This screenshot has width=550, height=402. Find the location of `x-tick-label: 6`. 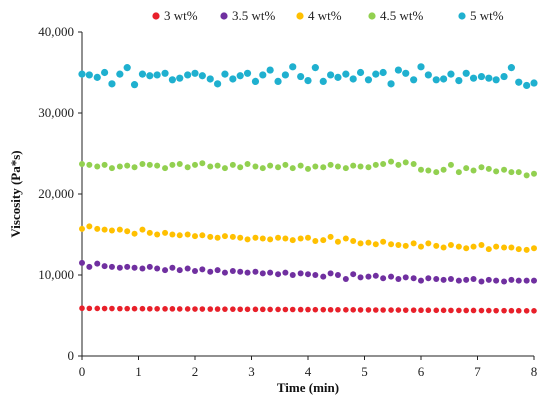

x-tick-label: 6 is located at coordinates (421, 371).